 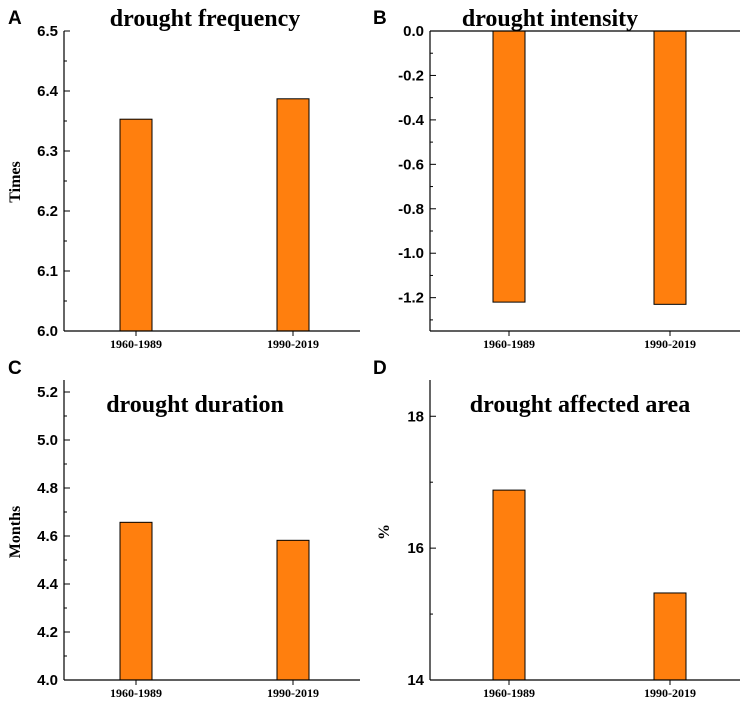 What do you see at coordinates (411, 209) in the screenshot?
I see `y-tick-label-b-5: -0.8` at bounding box center [411, 209].